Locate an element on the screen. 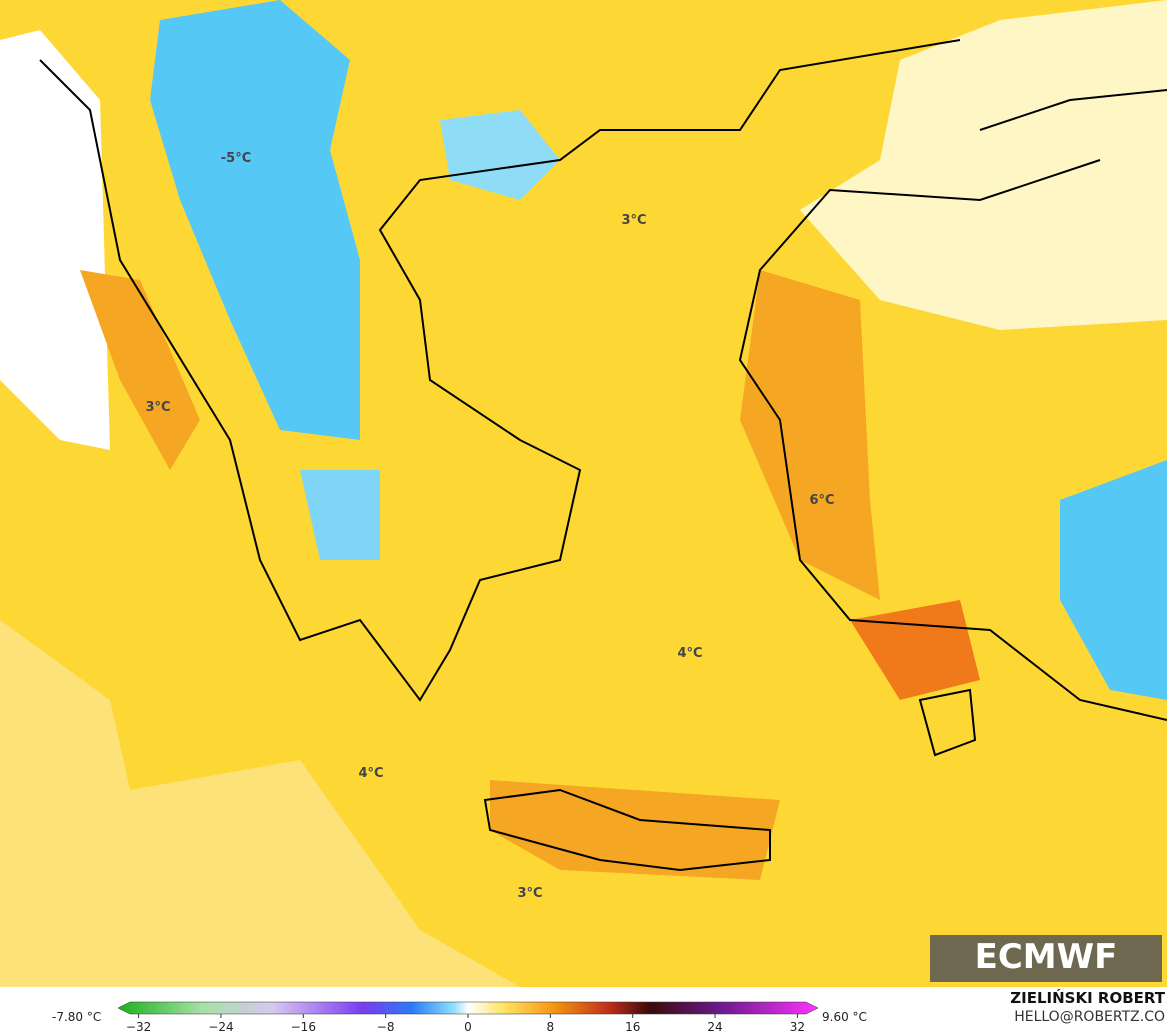  colorbar-tick-label: −8 is located at coordinates (386, 1027).